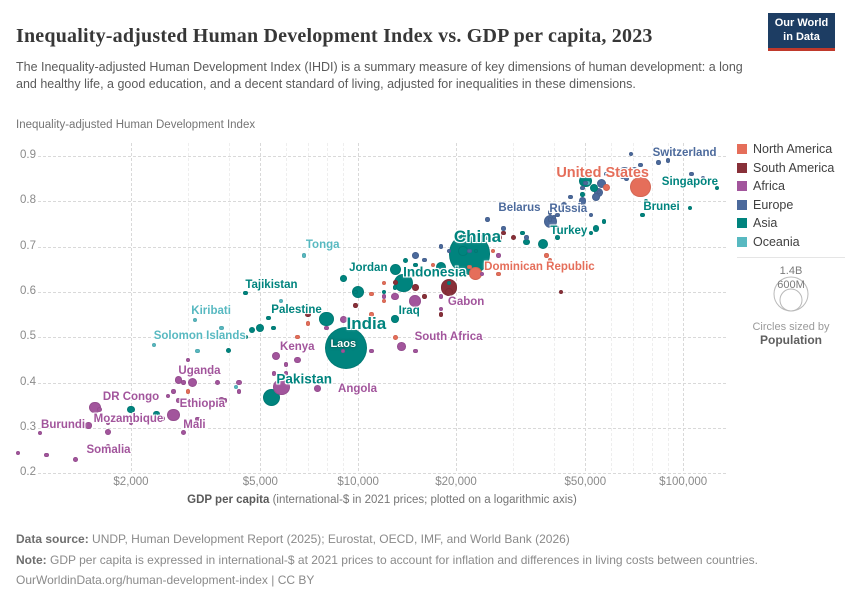 The image size is (850, 600). What do you see at coordinates (546, 255) in the screenshot?
I see `data-point-bahamas` at bounding box center [546, 255].